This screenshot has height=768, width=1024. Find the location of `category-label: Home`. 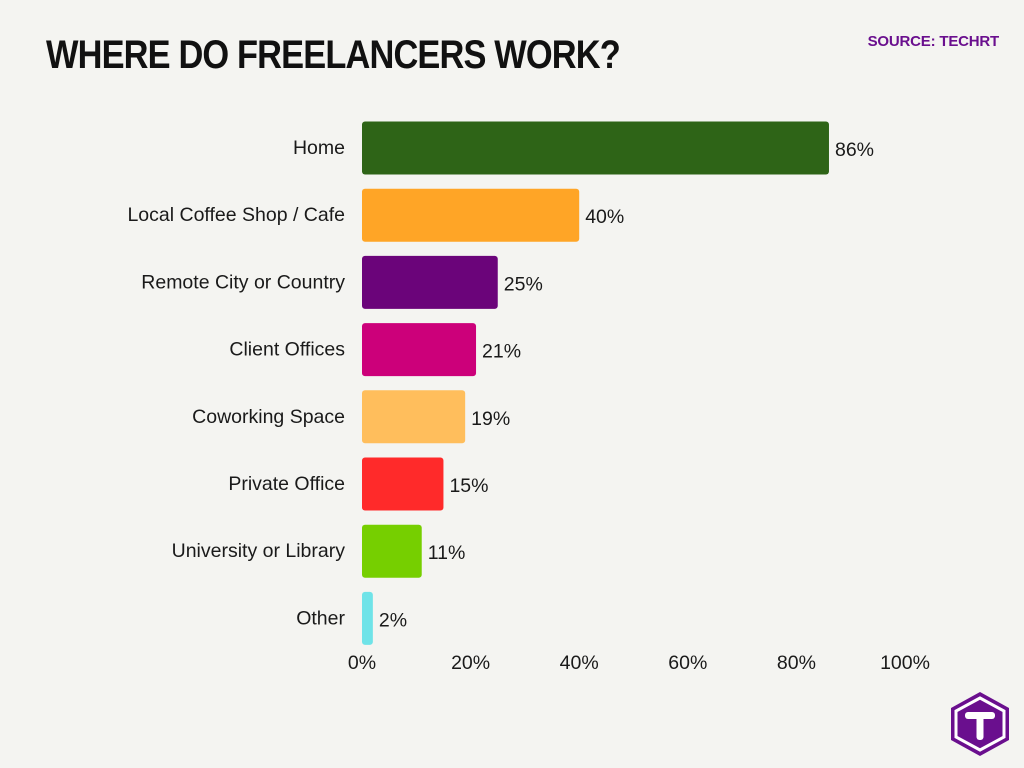

category-label: Home is located at coordinates (319, 148).